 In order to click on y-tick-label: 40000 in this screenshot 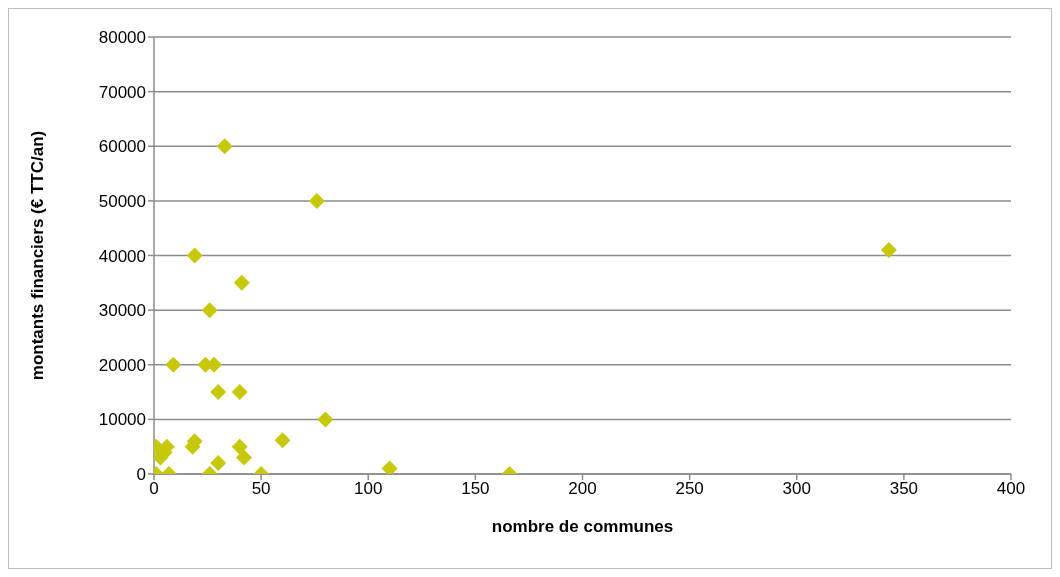, I will do `click(122, 256)`.